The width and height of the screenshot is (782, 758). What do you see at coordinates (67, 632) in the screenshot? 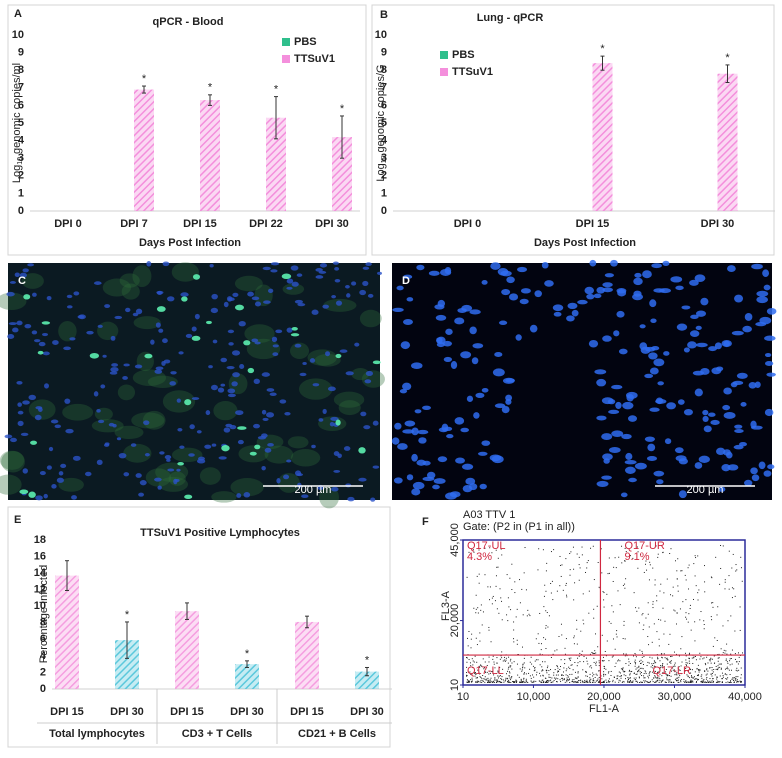
I see `bar` at bounding box center [67, 632].